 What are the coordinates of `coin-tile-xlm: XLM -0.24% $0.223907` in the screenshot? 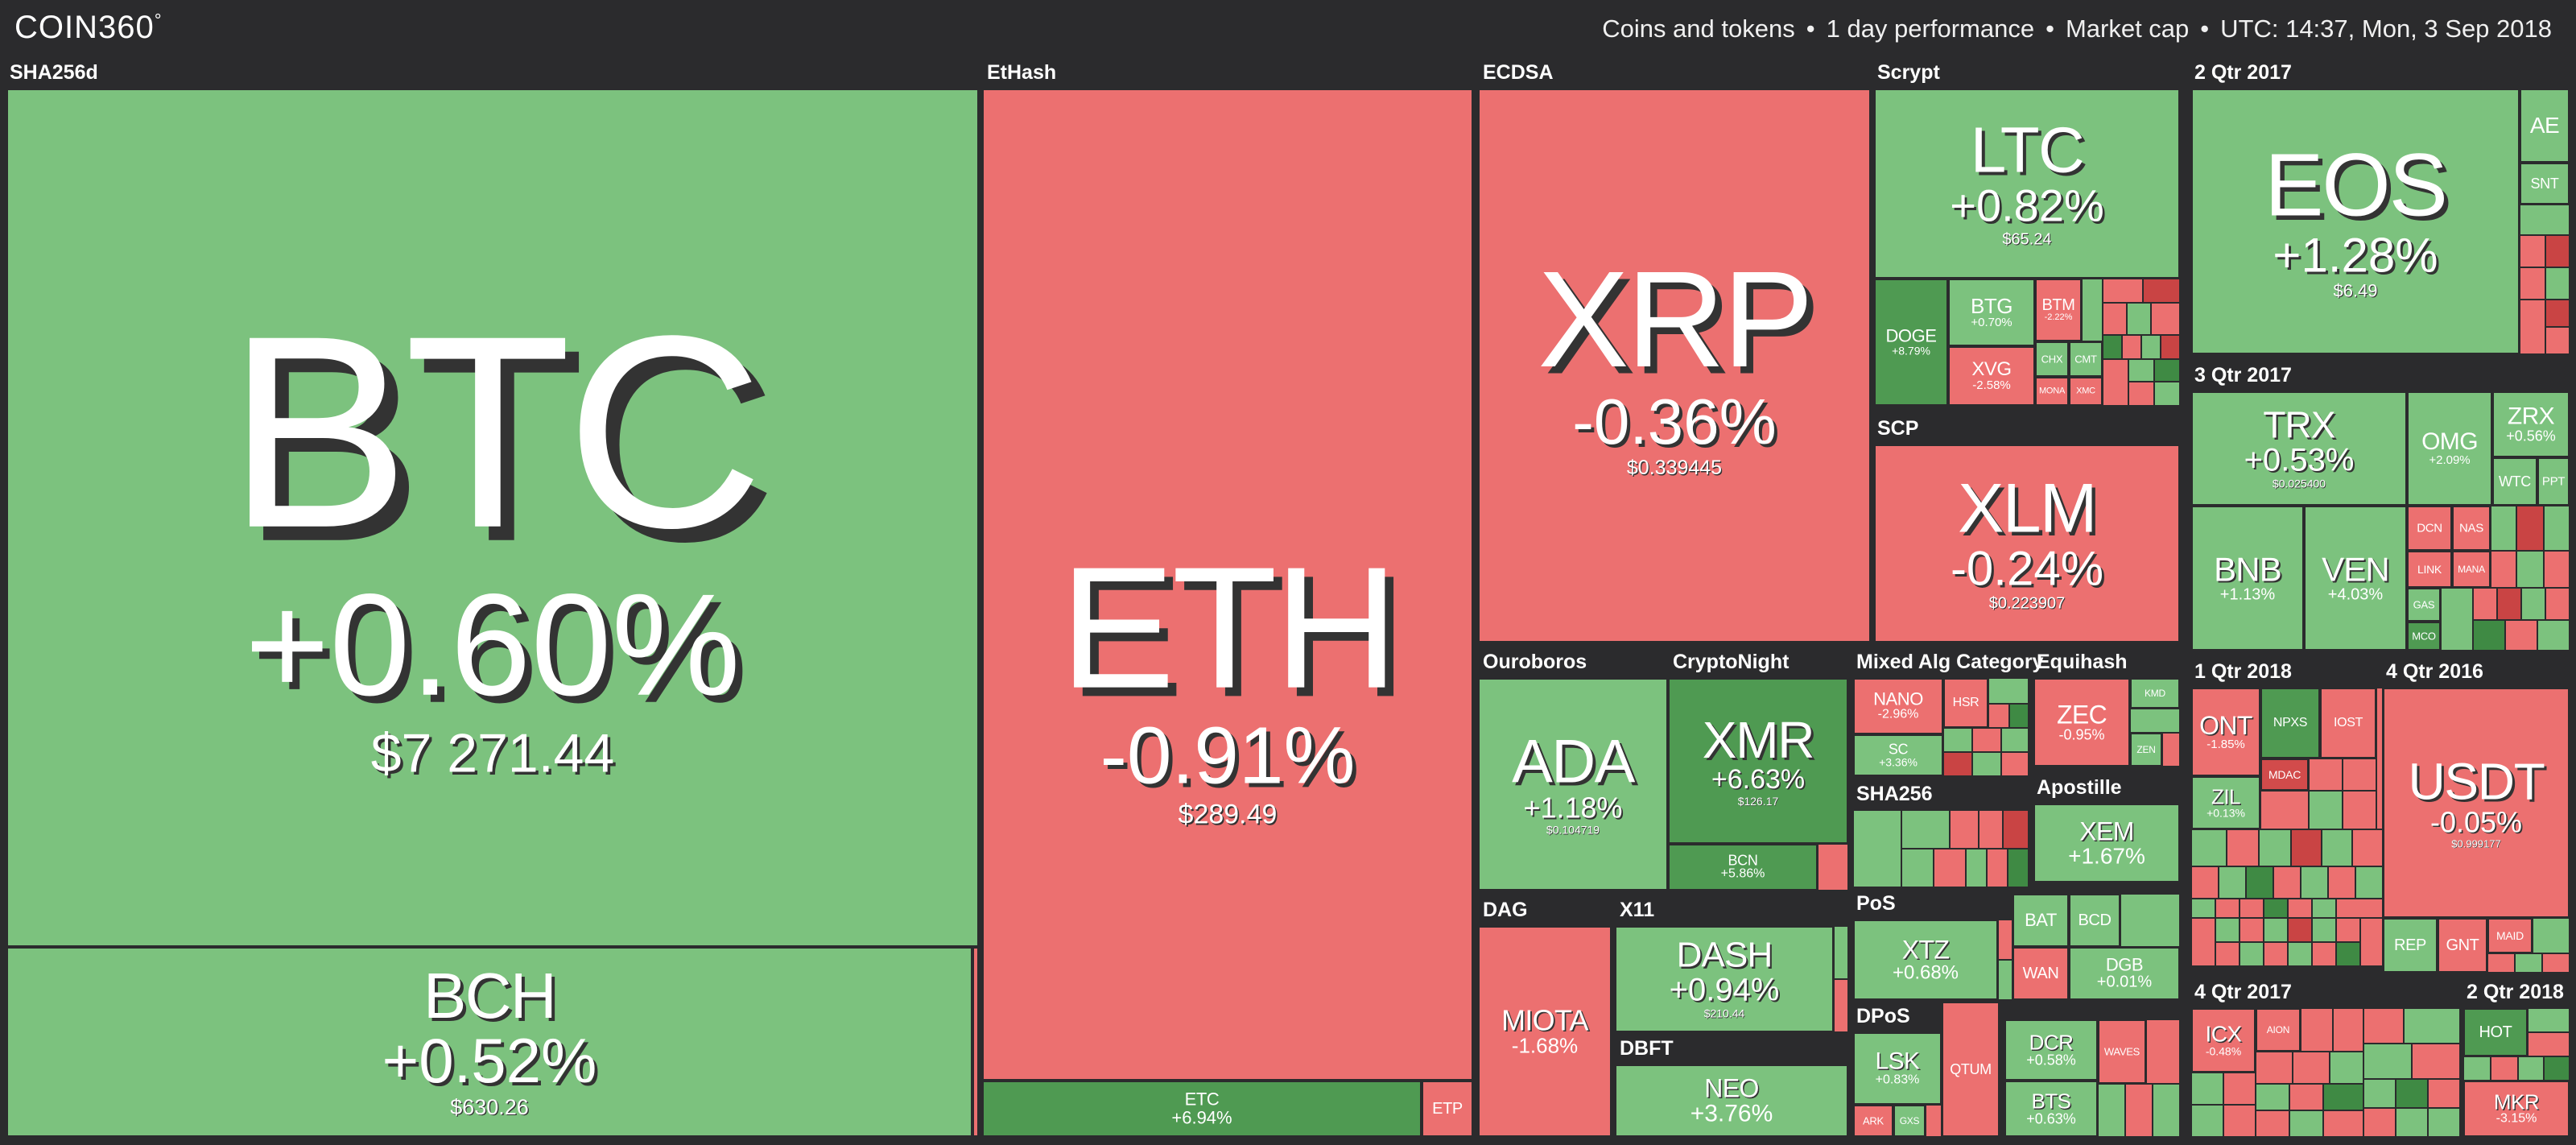 It's located at (2027, 543).